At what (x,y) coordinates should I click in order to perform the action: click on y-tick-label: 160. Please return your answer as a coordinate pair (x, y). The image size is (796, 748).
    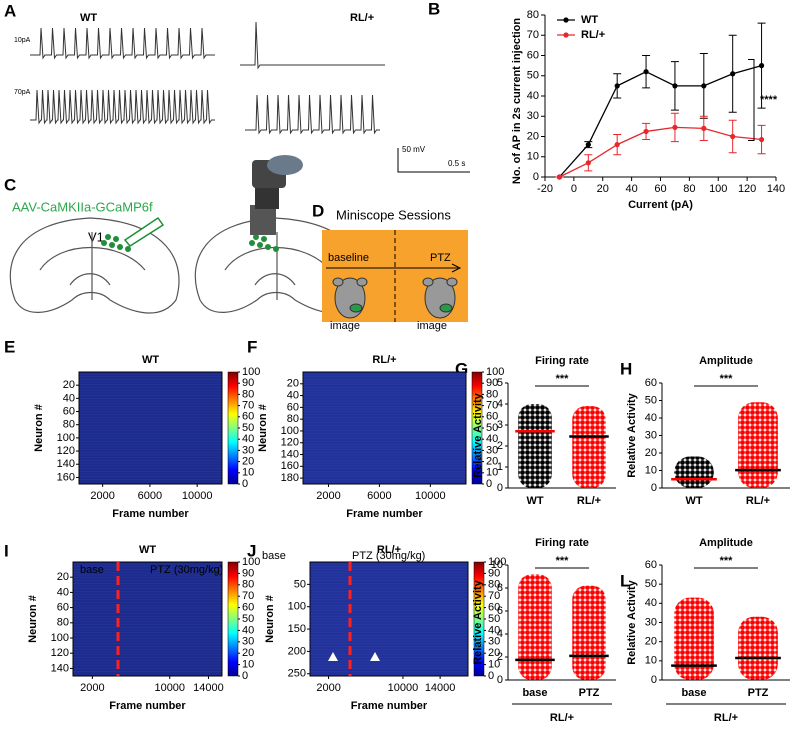
    Looking at the image, I should click on (290, 466).